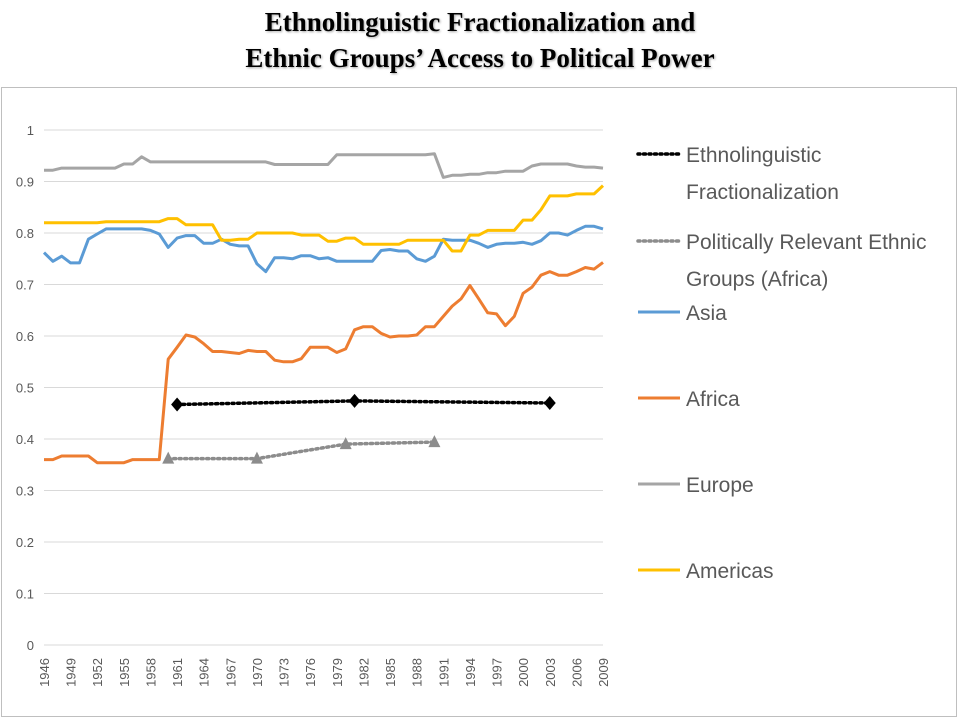 The width and height of the screenshot is (960, 720). What do you see at coordinates (753, 155) in the screenshot?
I see `legend-label: Ethnolinguistic` at bounding box center [753, 155].